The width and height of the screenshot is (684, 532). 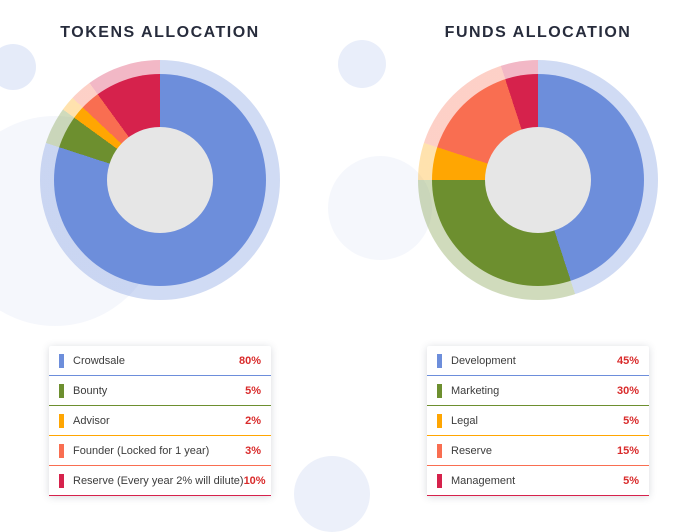 What do you see at coordinates (483, 480) in the screenshot?
I see `legend-label: Management` at bounding box center [483, 480].